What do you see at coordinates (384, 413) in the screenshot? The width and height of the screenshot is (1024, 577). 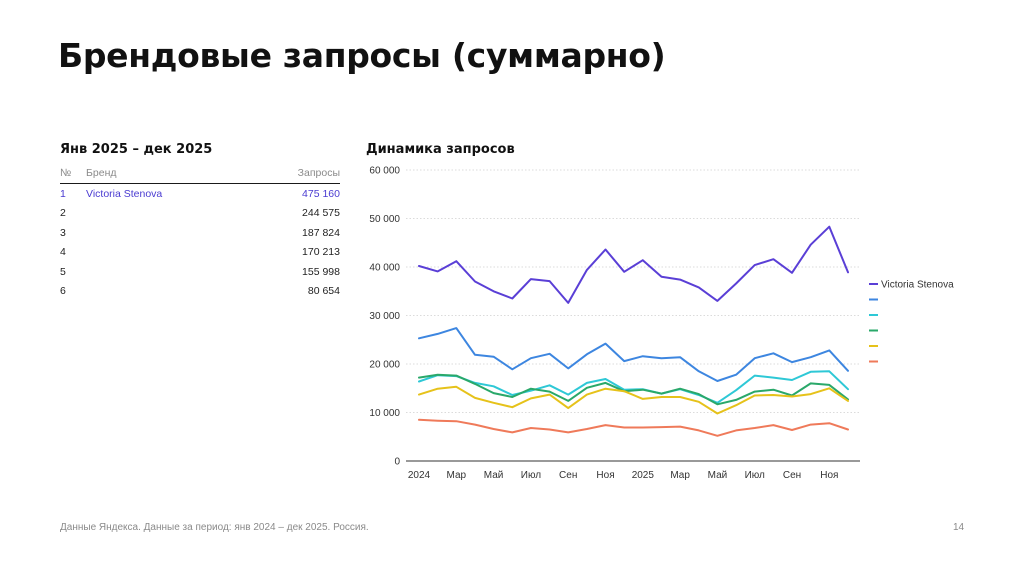 I see `y-tick-label: 10 000` at bounding box center [384, 413].